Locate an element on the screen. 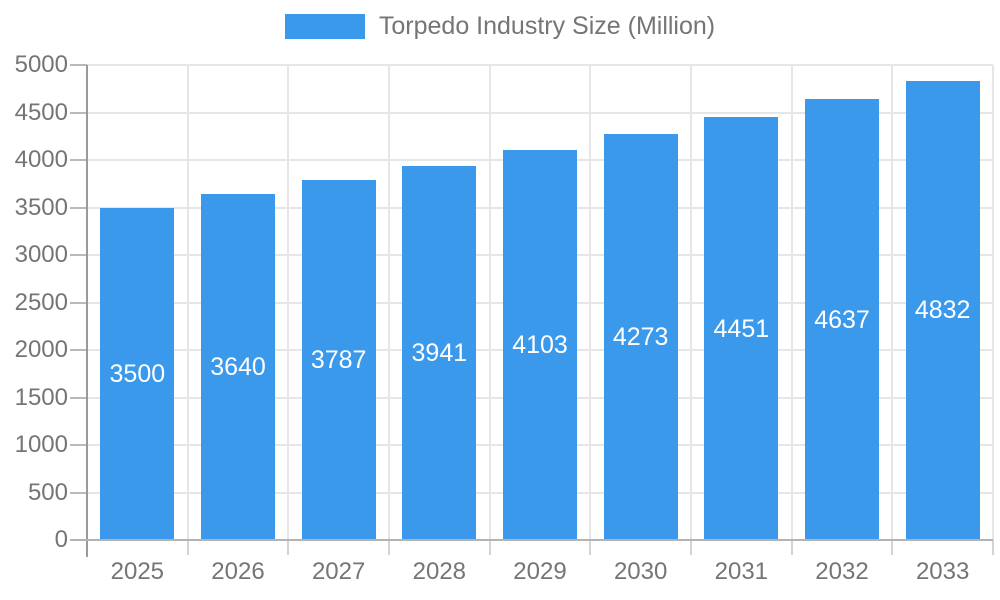 The image size is (1000, 600). legend-item: Torpedo Industry Size (Million) is located at coordinates (500, 26).